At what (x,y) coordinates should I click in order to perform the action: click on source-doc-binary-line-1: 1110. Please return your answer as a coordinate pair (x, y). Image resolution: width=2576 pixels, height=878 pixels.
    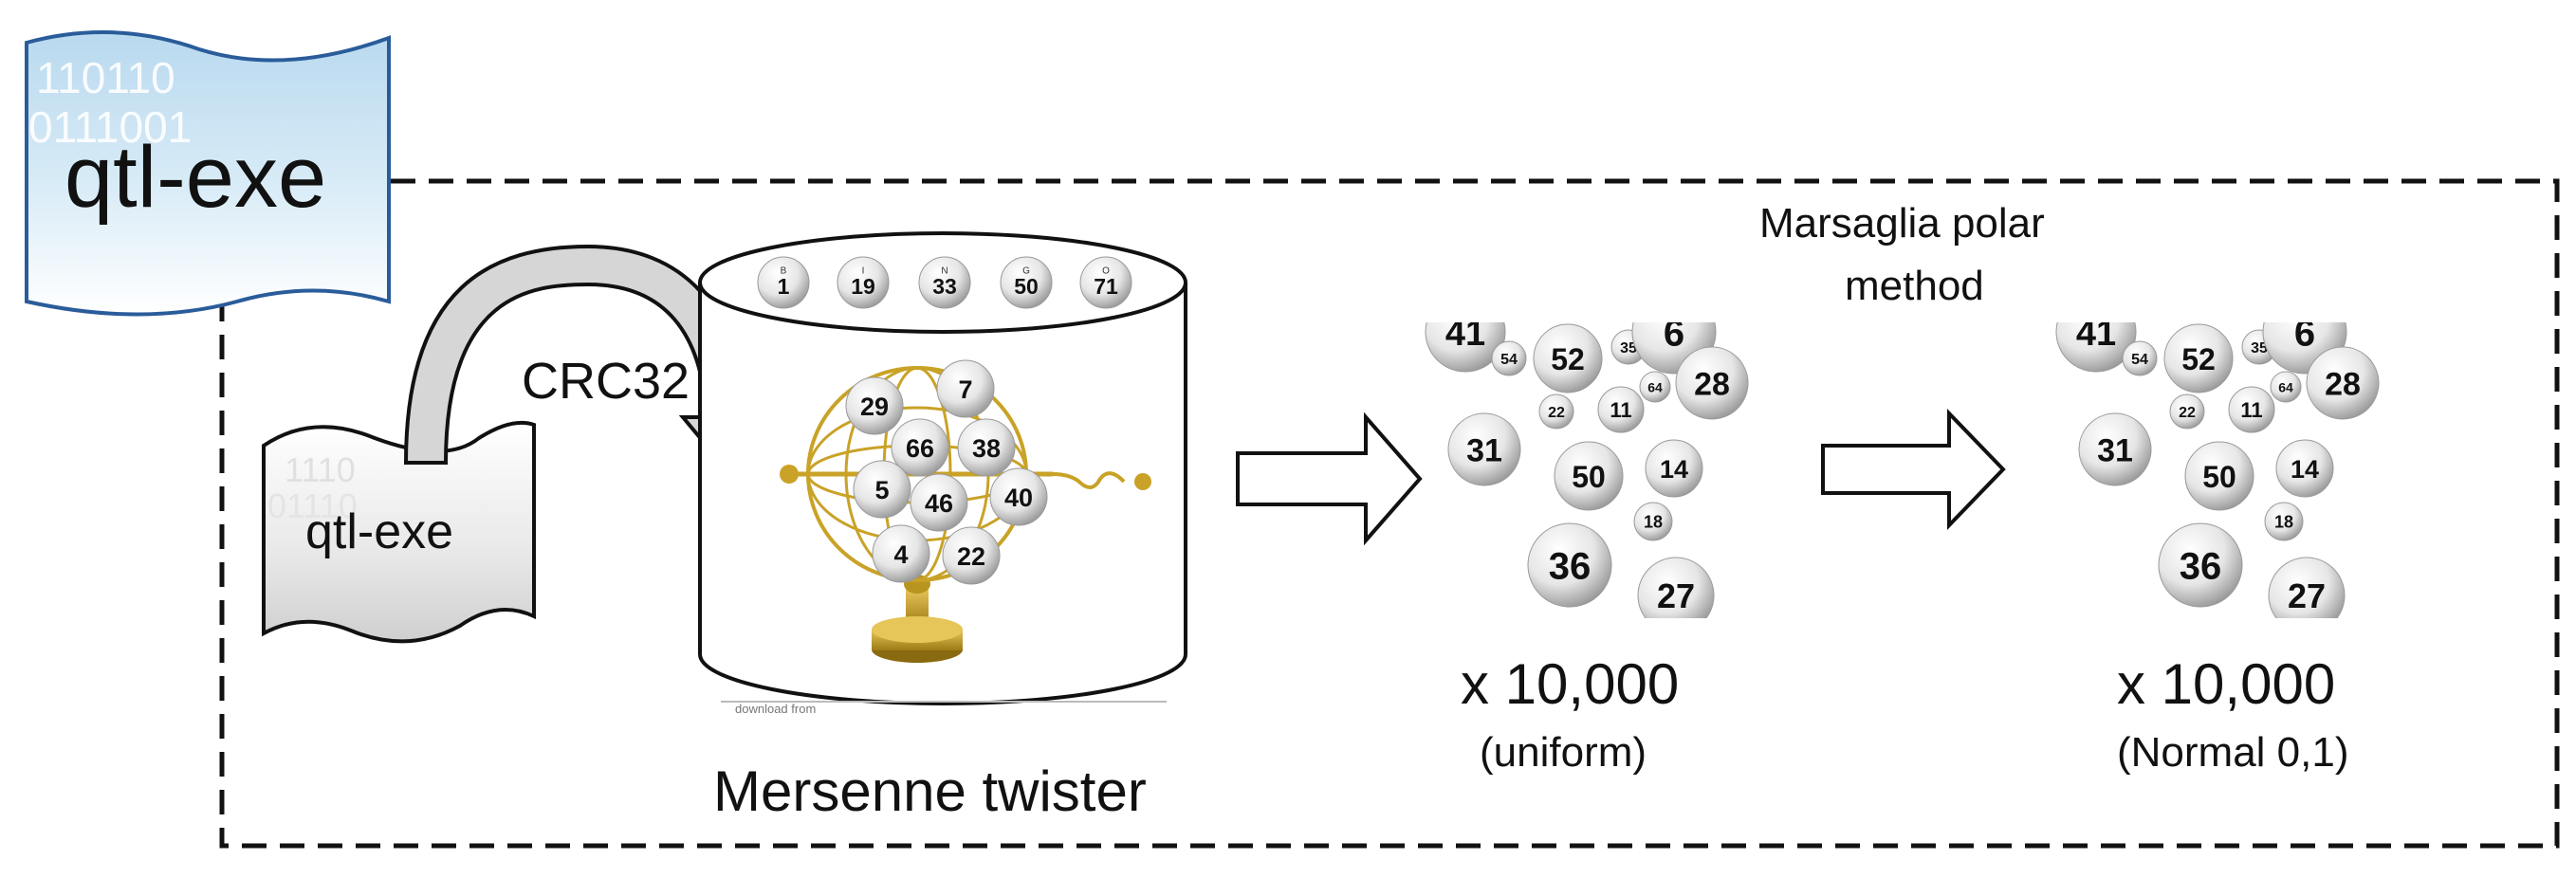
    Looking at the image, I should click on (320, 469).